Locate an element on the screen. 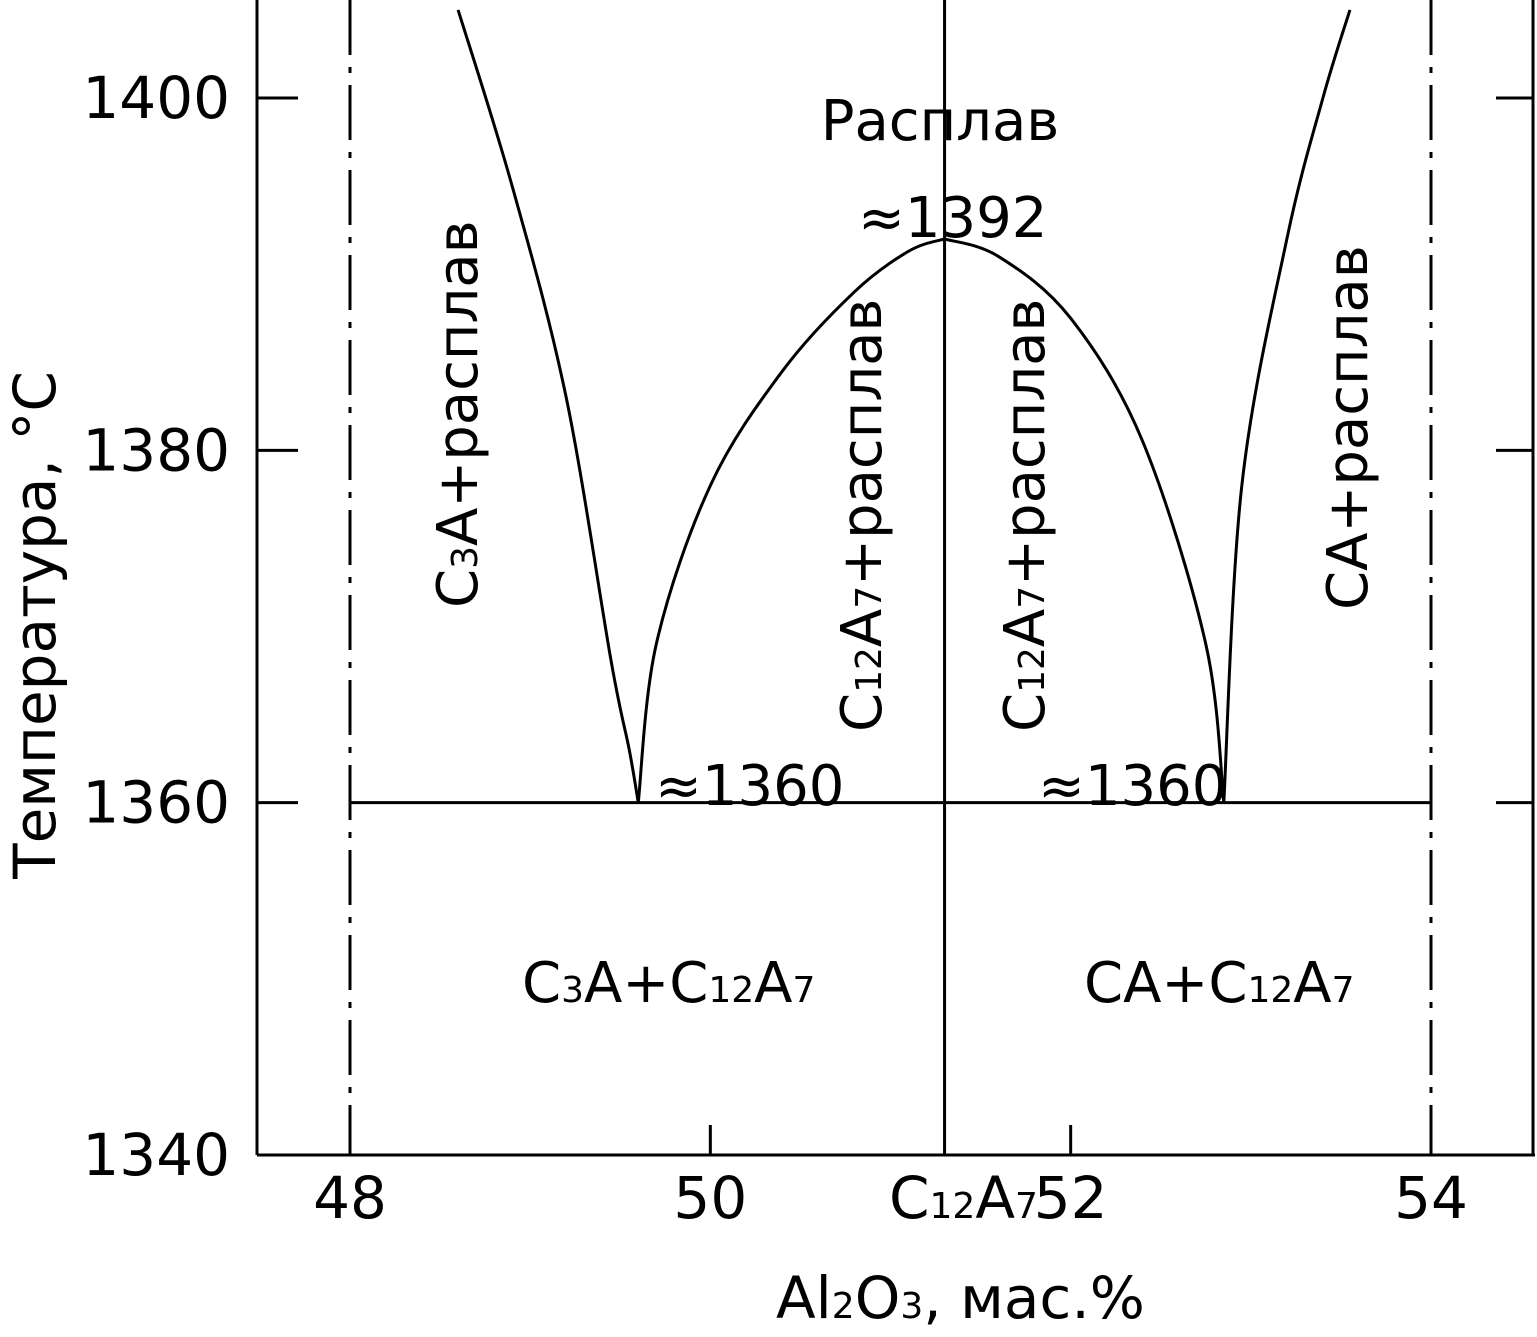 The height and width of the screenshot is (1337, 1537). c12a7-right-sub1: 12 is located at coordinates (1032, 670).